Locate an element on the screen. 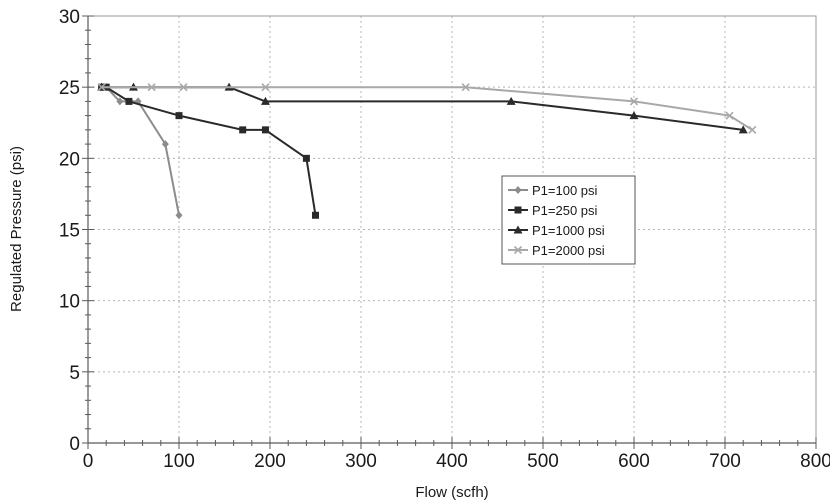  legend-item: P1=250 psi is located at coordinates (553, 210).